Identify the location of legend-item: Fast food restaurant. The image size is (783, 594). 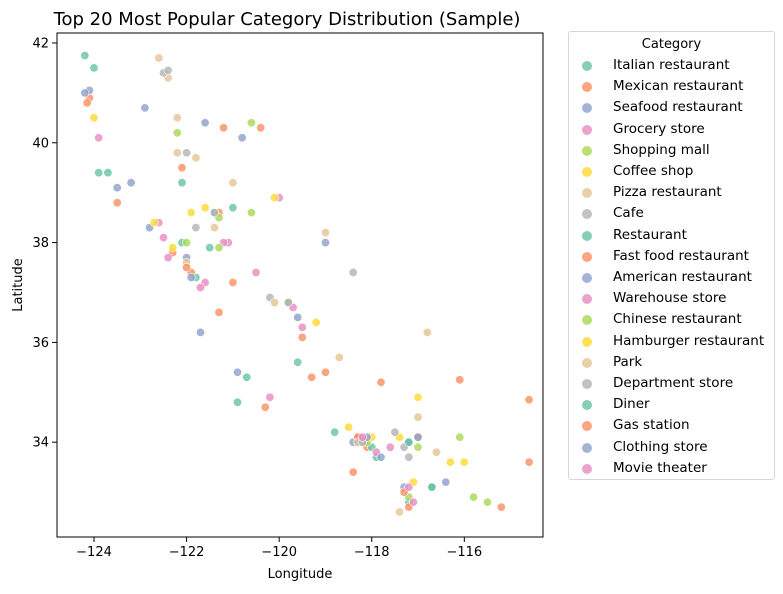
(671, 257).